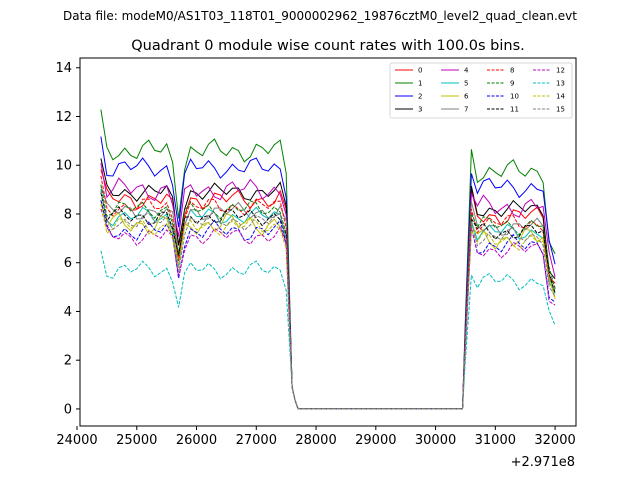 The height and width of the screenshot is (480, 640). Describe the element at coordinates (560, 97) in the screenshot. I see `legend-label-14: 14` at that location.